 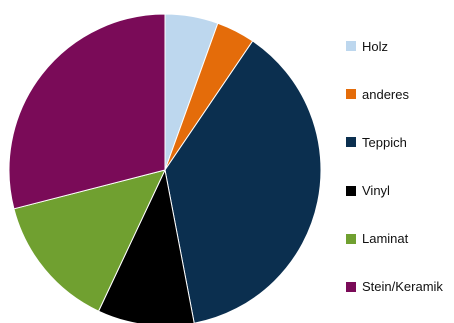 What do you see at coordinates (402, 287) in the screenshot?
I see `legend-label: Stein/Keramik` at bounding box center [402, 287].